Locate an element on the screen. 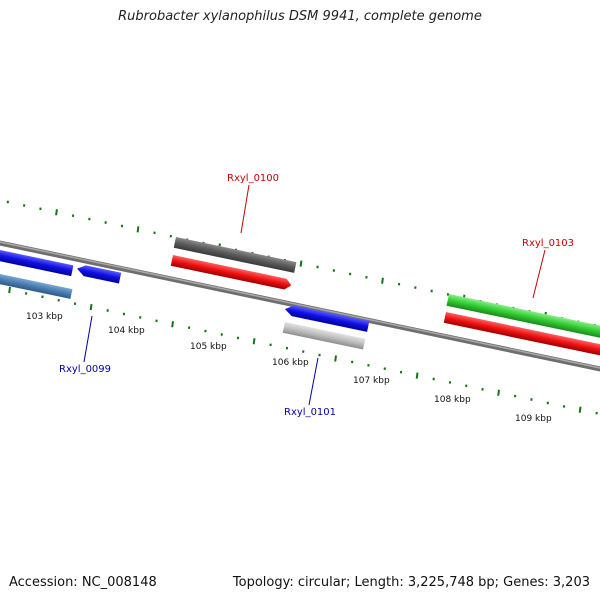 Image resolution: width=600 pixels, height=600 pixels. feature-lightgray is located at coordinates (324, 336).